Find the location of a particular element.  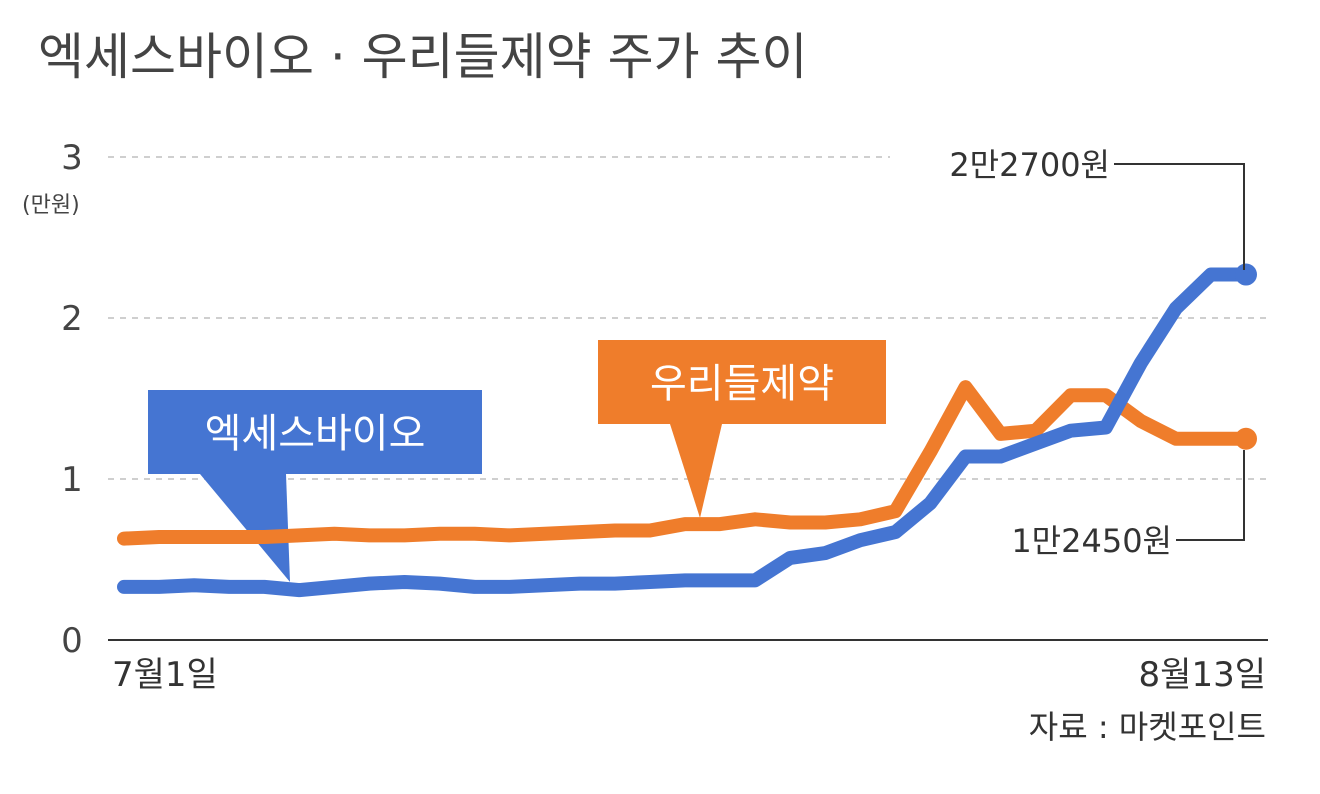

y-unit-label: (만원) is located at coordinates (51, 205).